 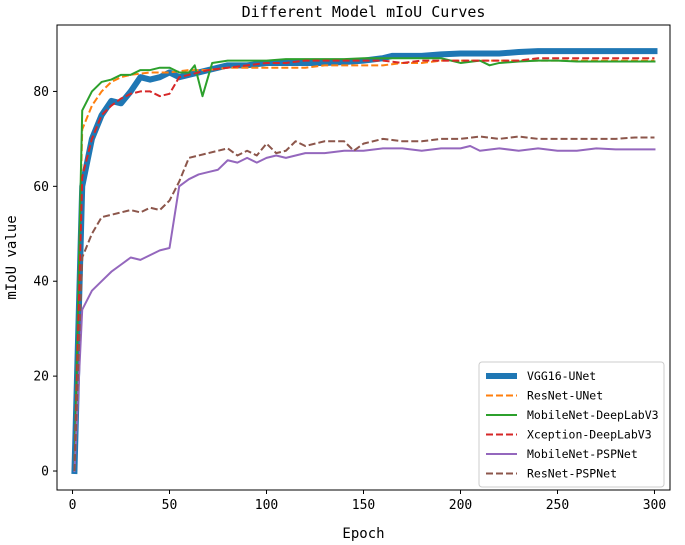 What do you see at coordinates (363, 505) in the screenshot?
I see `x-tick-label: 150` at bounding box center [363, 505].